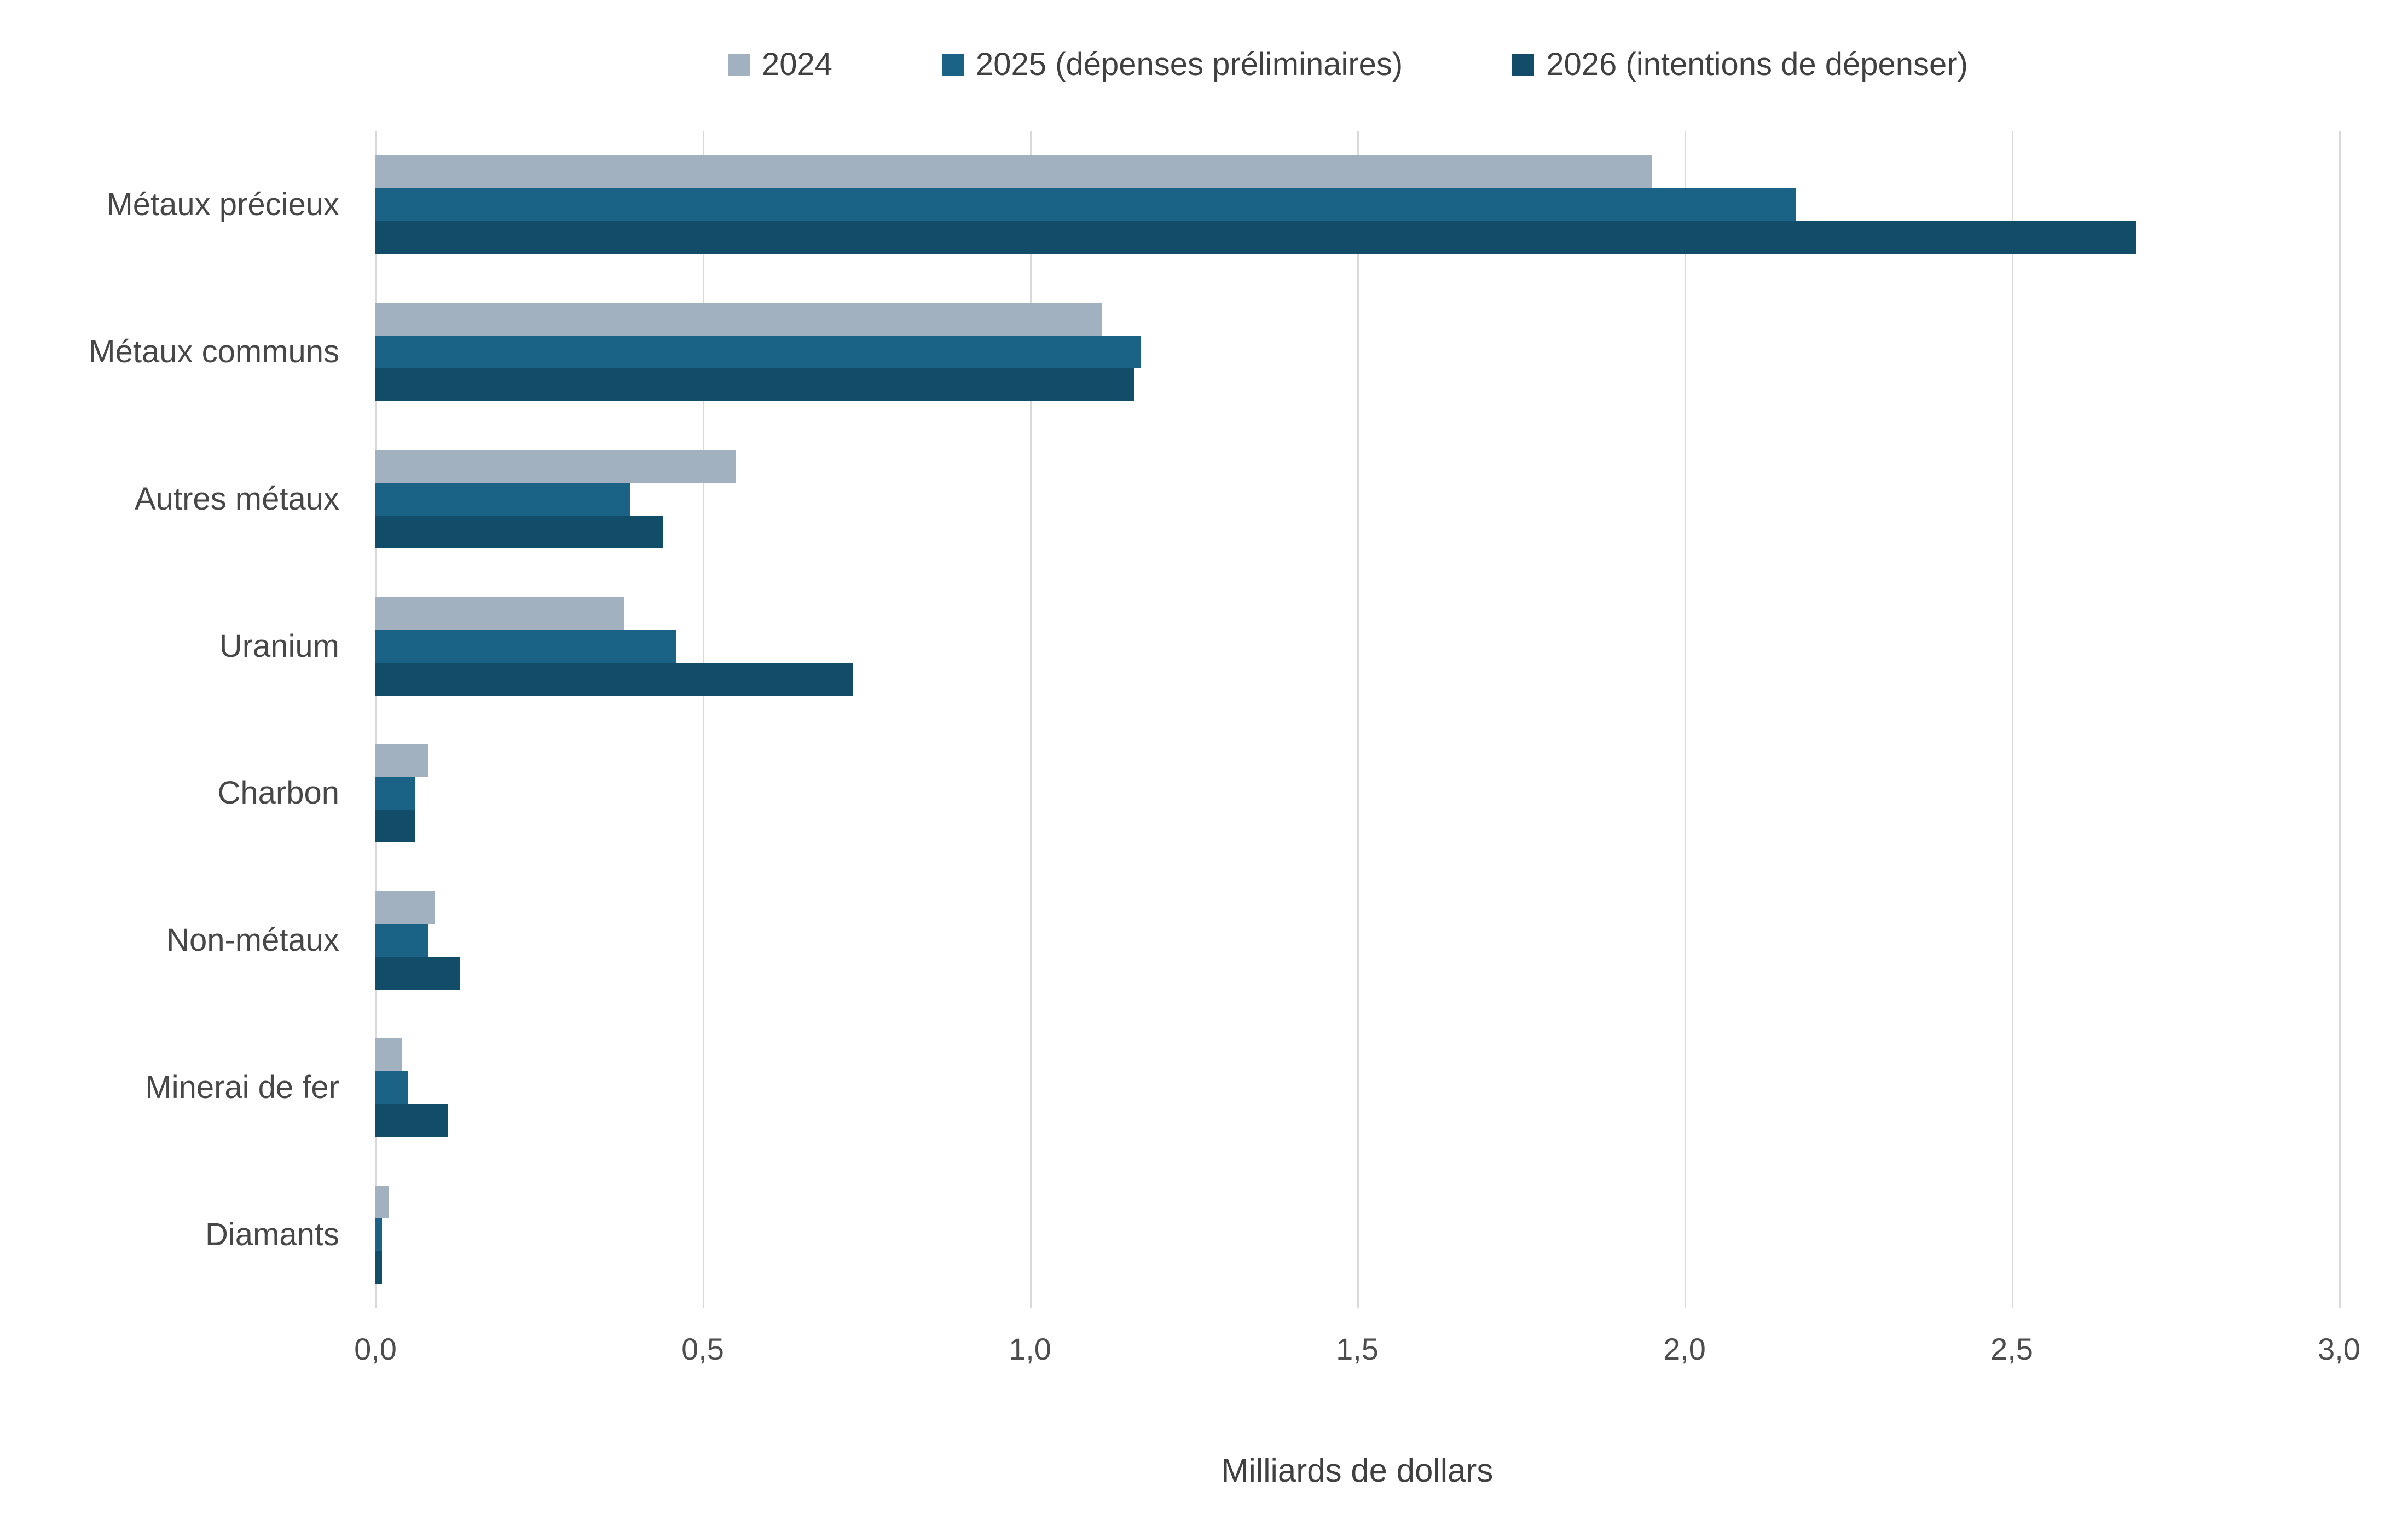 This screenshot has height=1526, width=2408. Describe the element at coordinates (252, 940) in the screenshot. I see `category-label: Non-métaux` at that location.